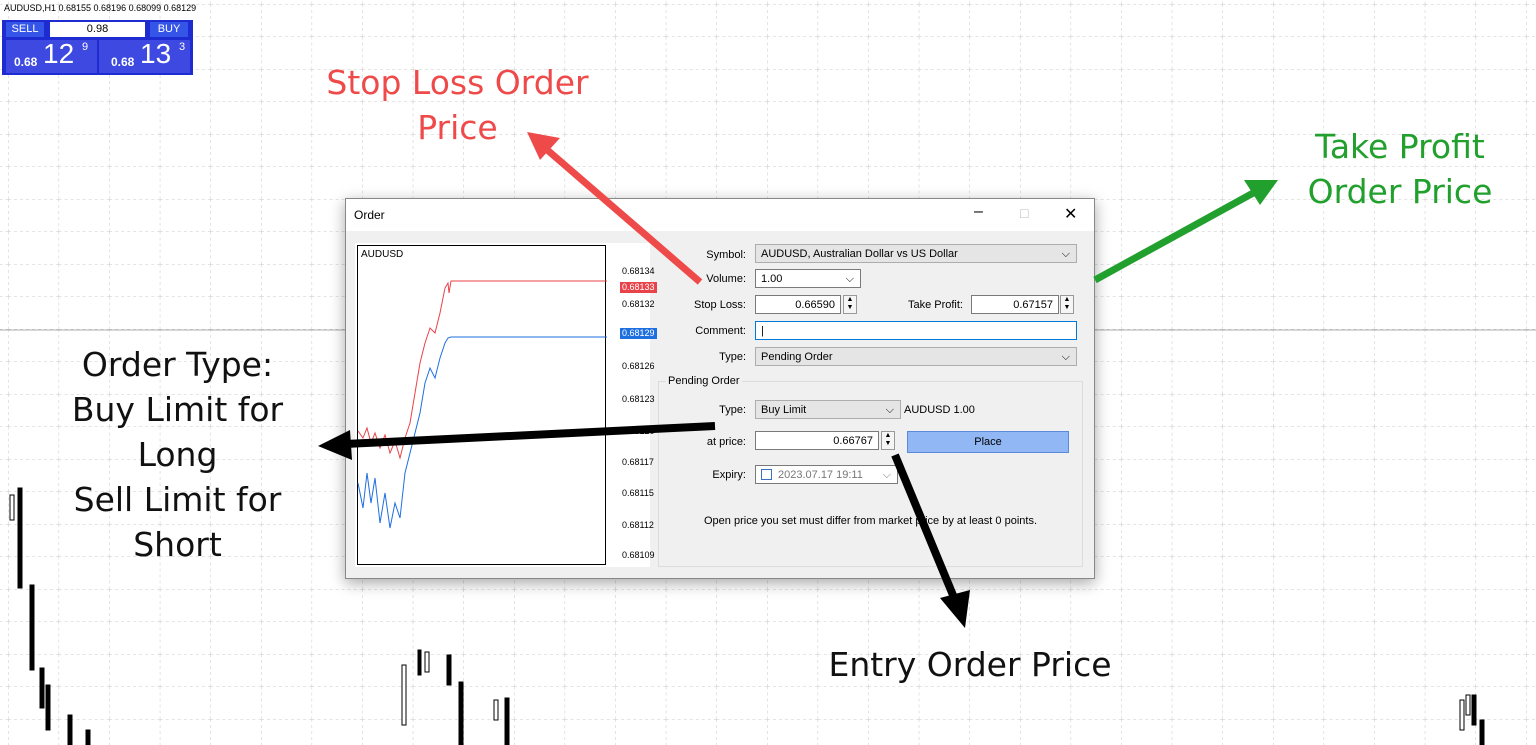 The image size is (1536, 745). I want to click on price-big: 13, so click(156, 53).